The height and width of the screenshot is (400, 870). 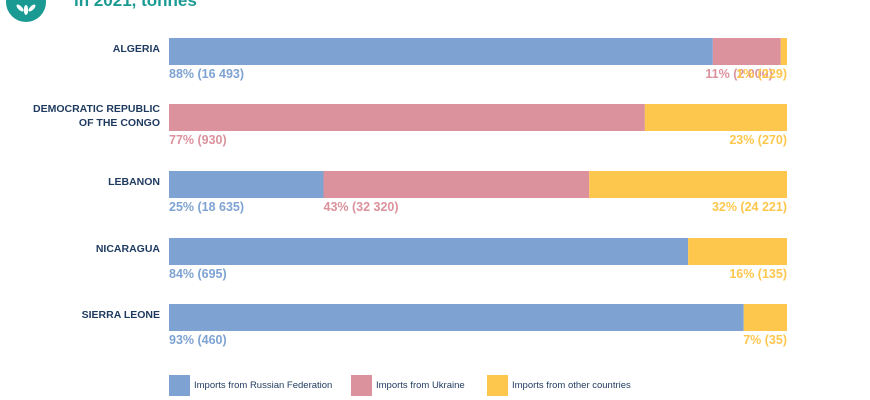 What do you see at coordinates (783, 51) in the screenshot?
I see `bar-segment-algeria-imports-from-other-countries` at bounding box center [783, 51].